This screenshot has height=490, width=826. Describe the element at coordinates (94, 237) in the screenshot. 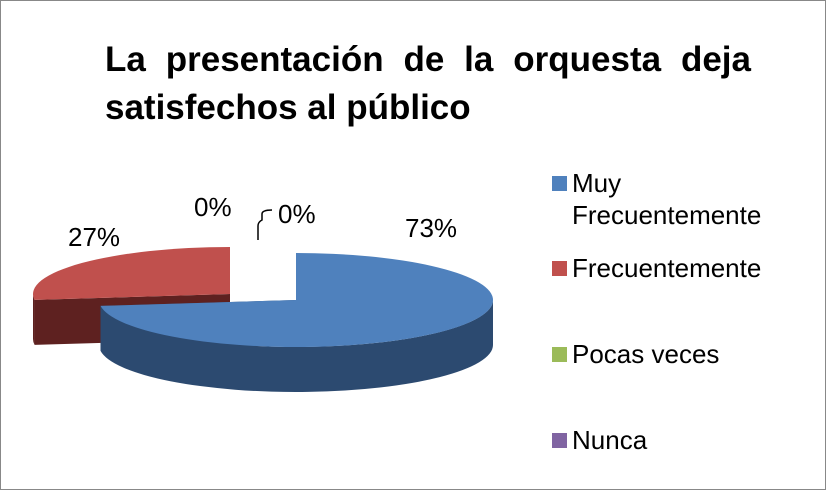

I see `data-label: 27%` at that location.